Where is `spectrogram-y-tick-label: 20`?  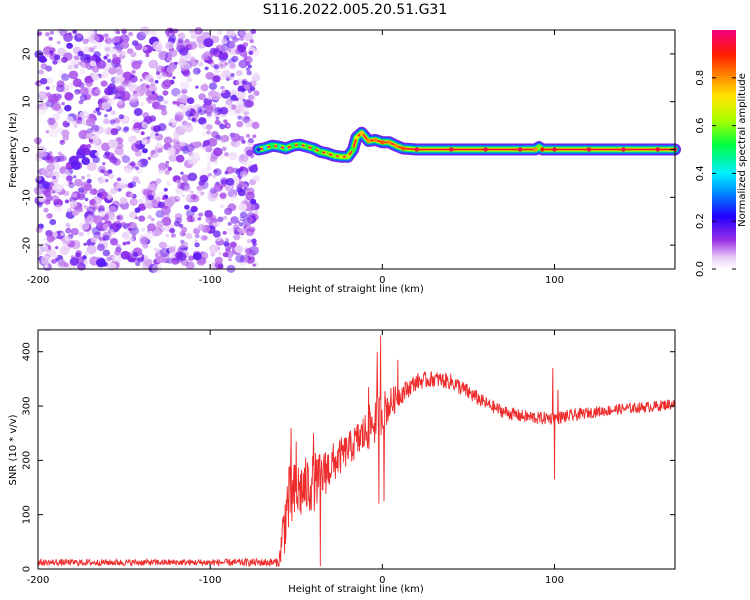 spectrogram-y-tick-label: 20 is located at coordinates (27, 54).